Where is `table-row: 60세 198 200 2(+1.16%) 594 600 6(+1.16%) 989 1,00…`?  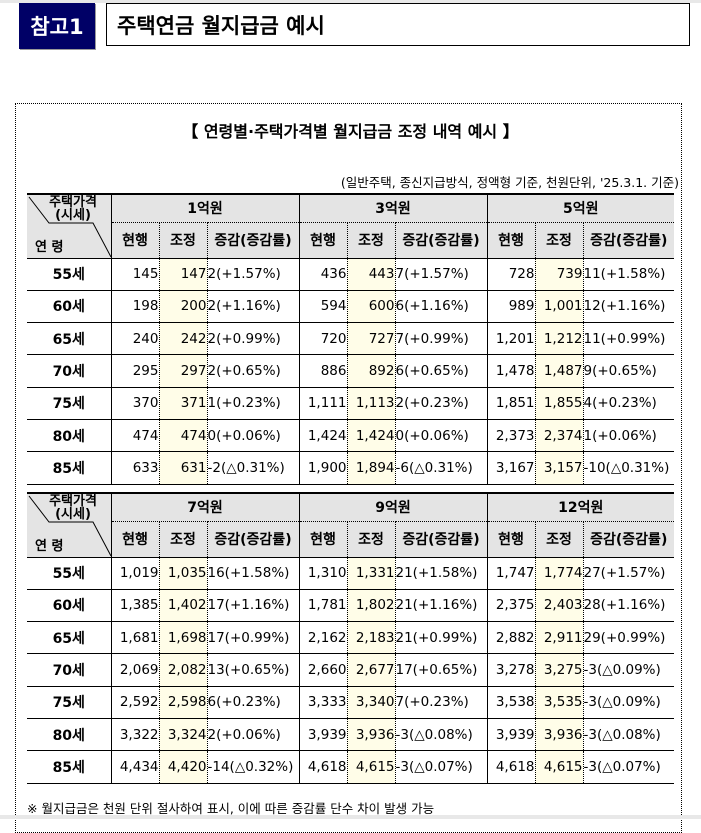
table-row: 60세 198 200 2(+1.16%) 594 600 6(+1.16%) 989 1,00… is located at coordinates (351, 307).